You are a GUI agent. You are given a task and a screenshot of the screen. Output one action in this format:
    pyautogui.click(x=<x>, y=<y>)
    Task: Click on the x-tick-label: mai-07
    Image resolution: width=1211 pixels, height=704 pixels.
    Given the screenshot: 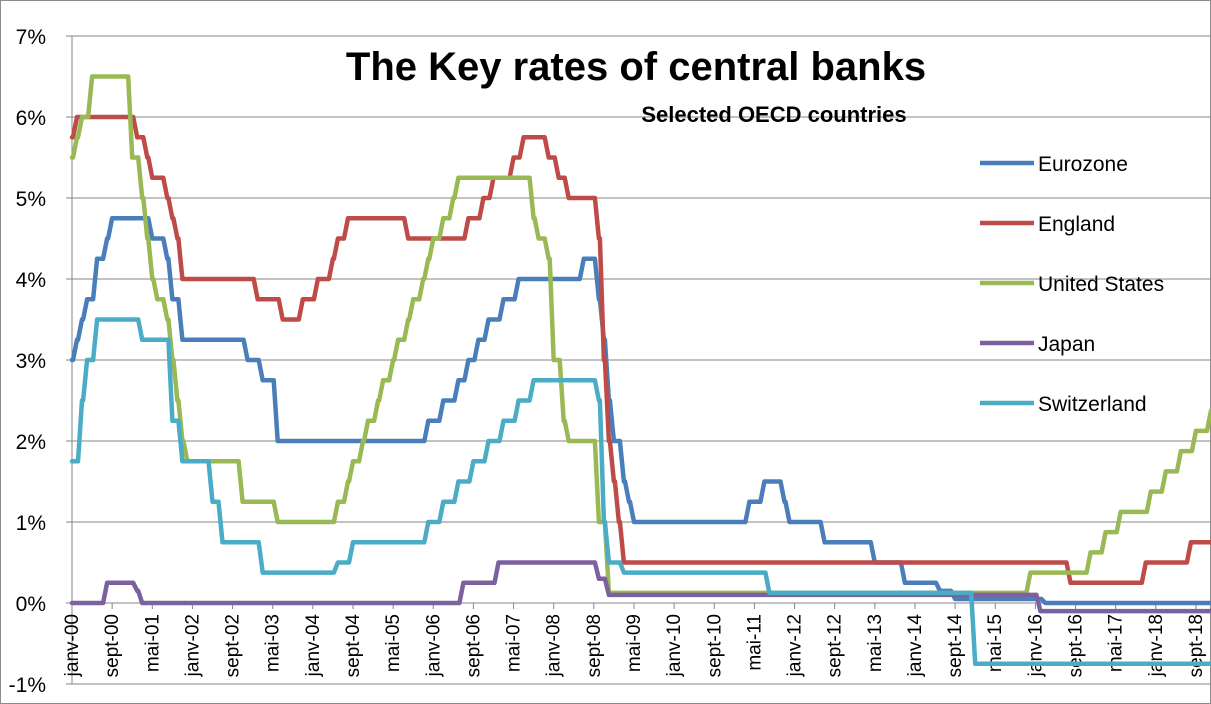 What is the action you would take?
    pyautogui.click(x=514, y=643)
    